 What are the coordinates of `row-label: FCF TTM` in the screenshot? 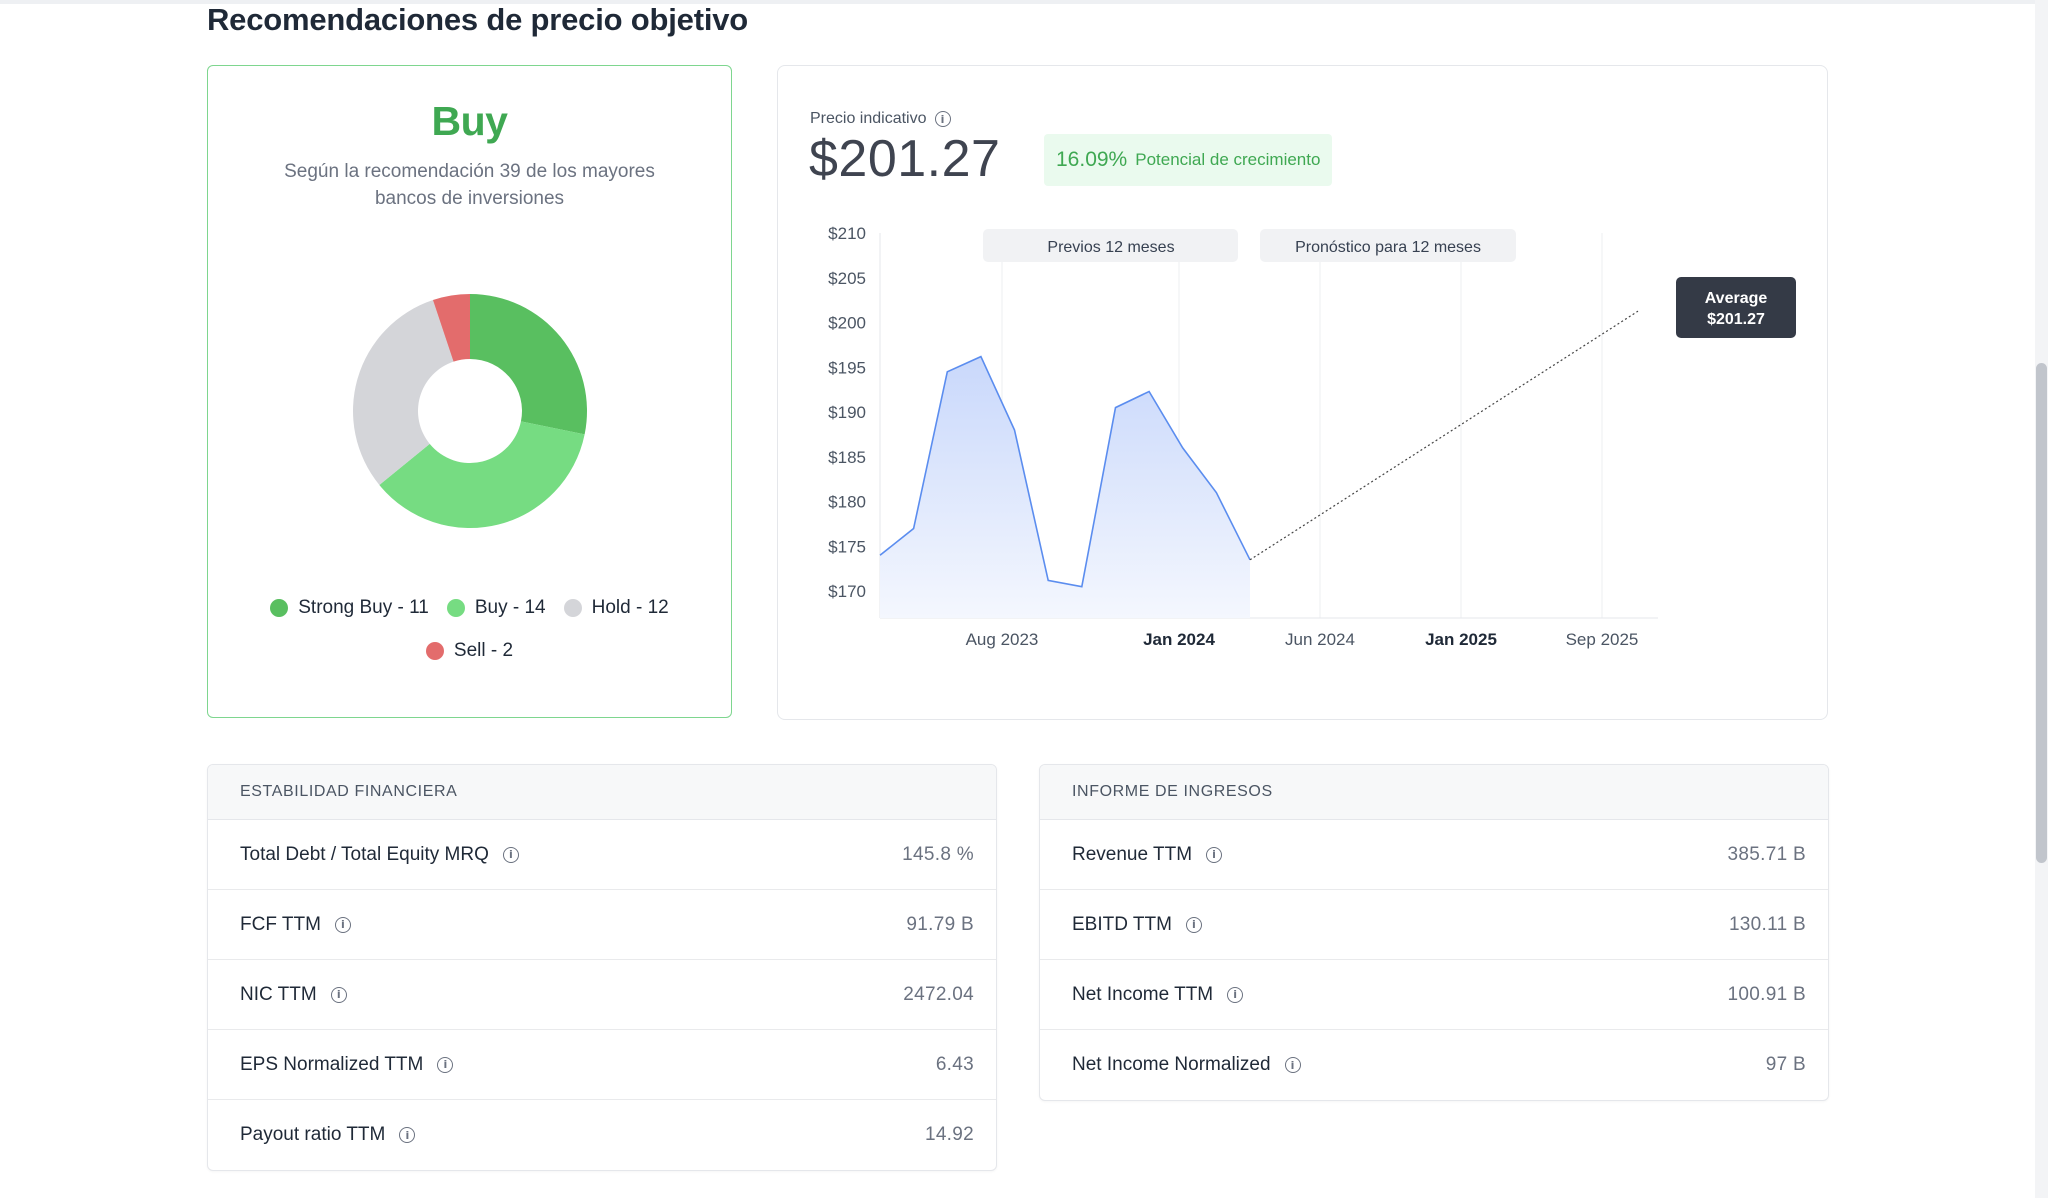 It's located at (280, 924).